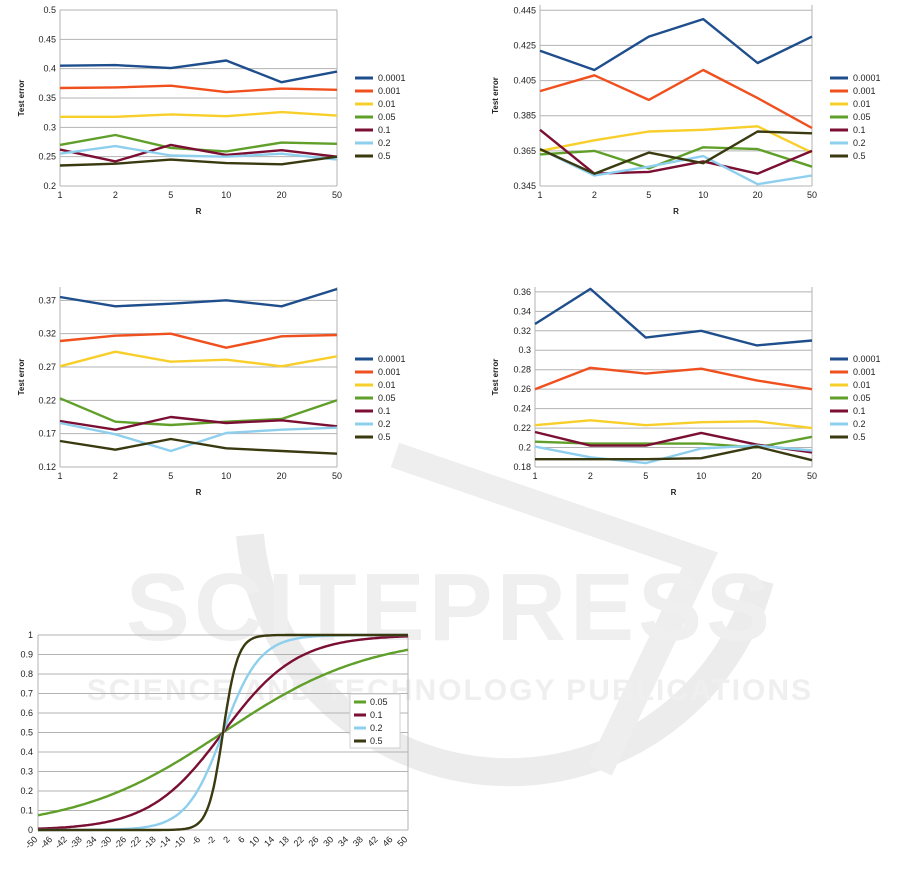  I want to click on x-tick-label: -46, so click(46, 842).